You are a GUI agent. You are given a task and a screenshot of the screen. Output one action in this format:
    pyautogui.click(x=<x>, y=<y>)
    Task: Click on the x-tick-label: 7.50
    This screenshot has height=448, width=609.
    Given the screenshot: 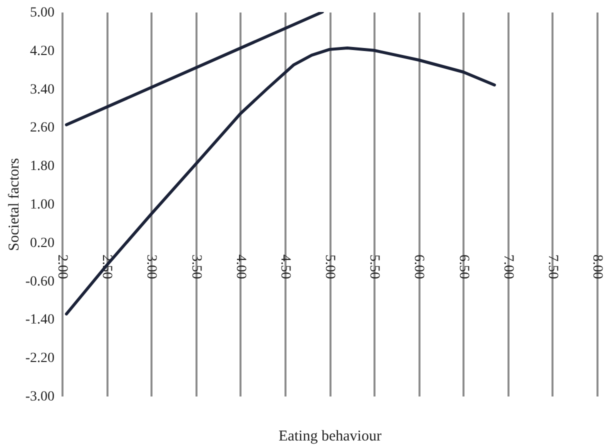 What is the action you would take?
    pyautogui.click(x=552, y=266)
    